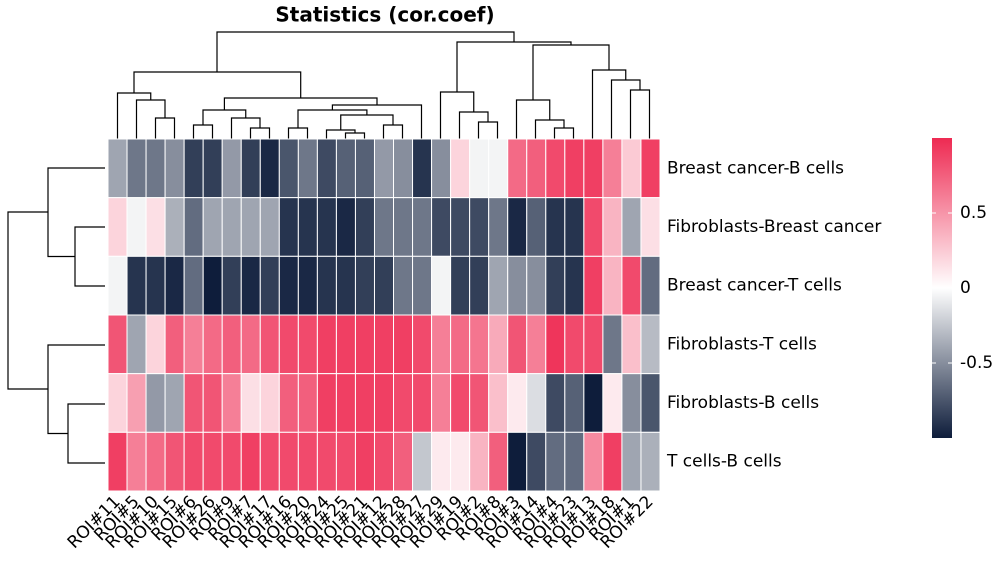  I want to click on row-label: Fibroblasts-Breast cancer, so click(774, 227).